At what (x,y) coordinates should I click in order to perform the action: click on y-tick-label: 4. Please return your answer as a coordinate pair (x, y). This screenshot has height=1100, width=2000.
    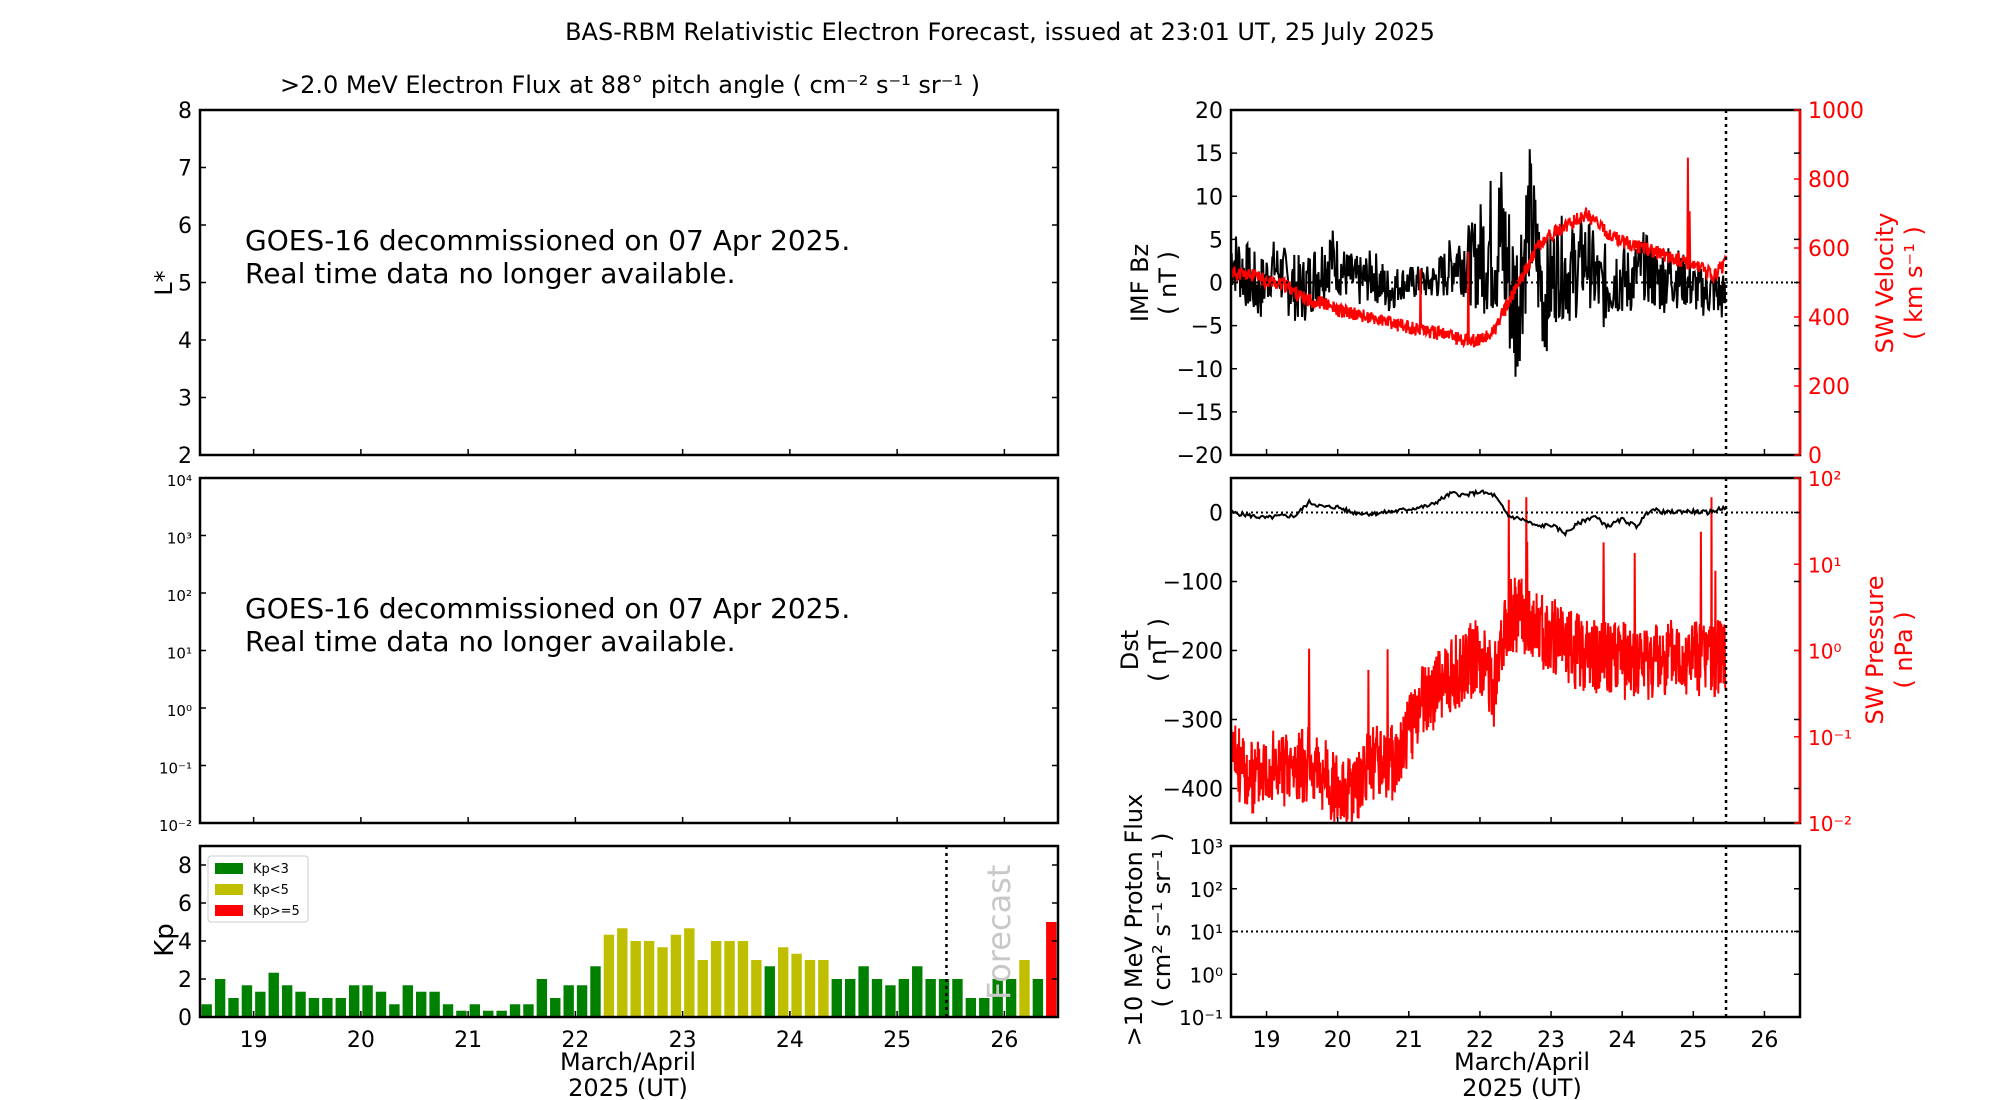
    Looking at the image, I should click on (185, 341).